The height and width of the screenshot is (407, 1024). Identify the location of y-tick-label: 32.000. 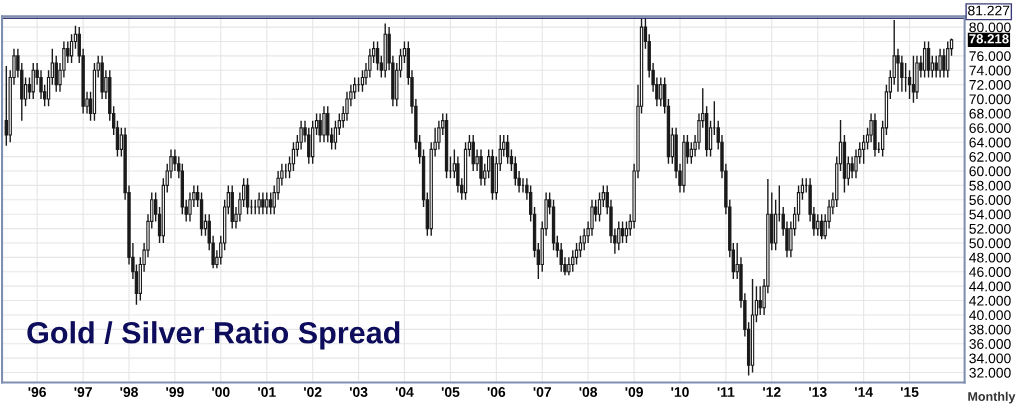
(990, 372).